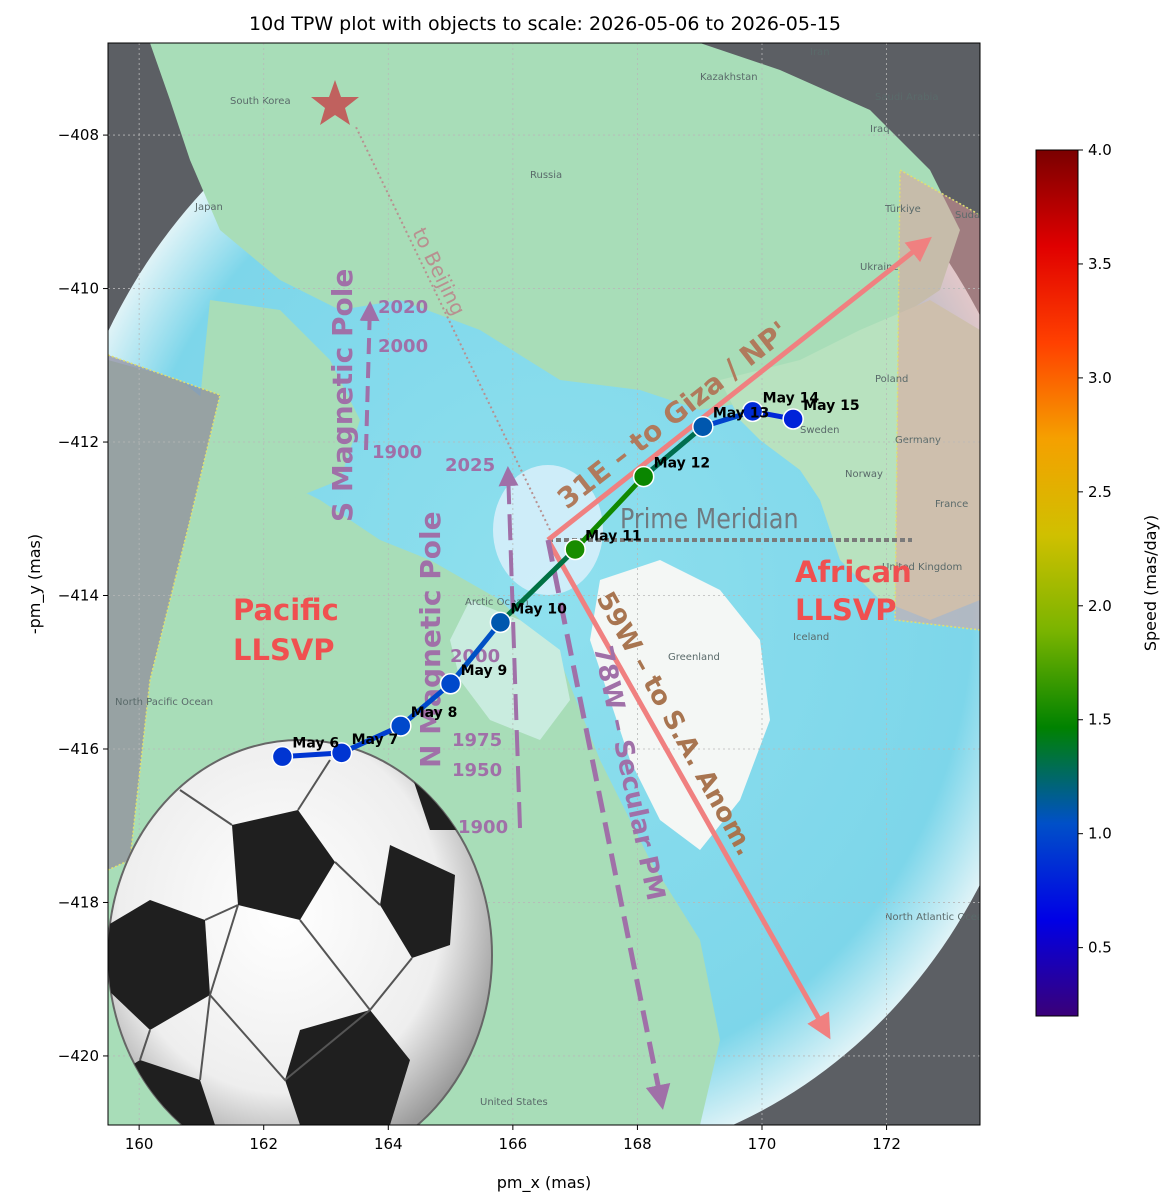  What do you see at coordinates (335, 102) in the screenshot?
I see `star-icon` at bounding box center [335, 102].